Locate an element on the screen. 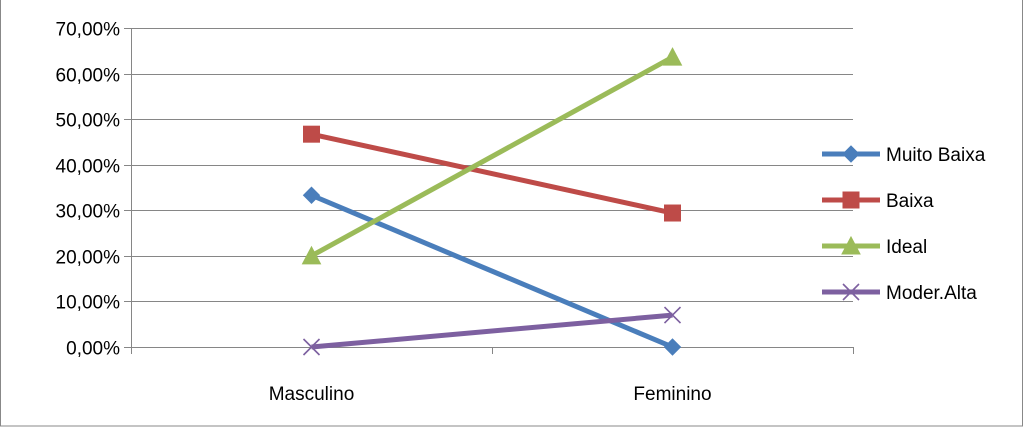  series-baixa is located at coordinates (492, 173).